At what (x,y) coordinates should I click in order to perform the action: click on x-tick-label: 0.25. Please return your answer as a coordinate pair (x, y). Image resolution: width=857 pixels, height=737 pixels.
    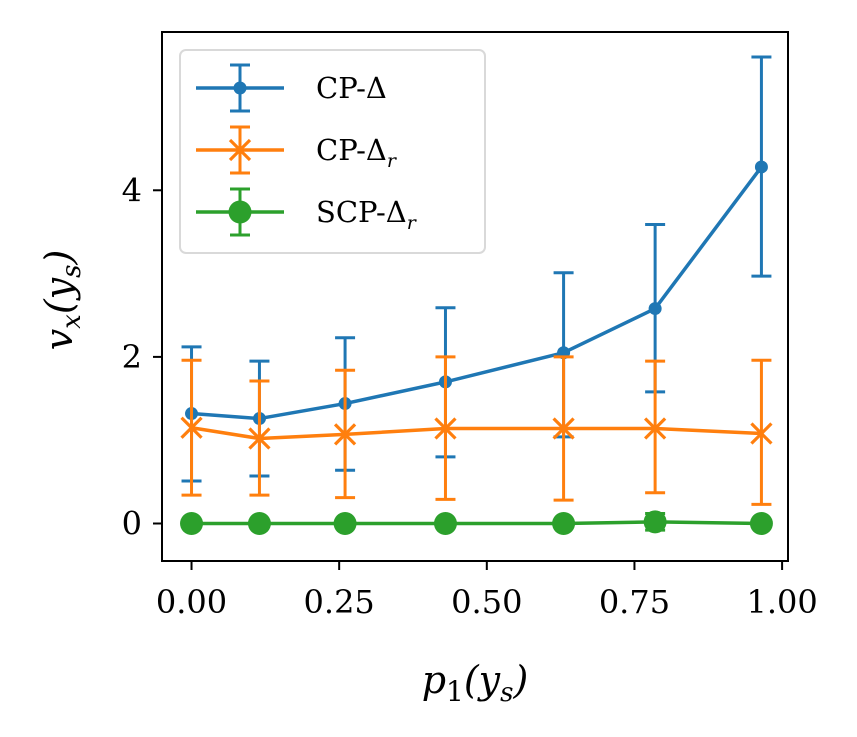
    Looking at the image, I should click on (339, 602).